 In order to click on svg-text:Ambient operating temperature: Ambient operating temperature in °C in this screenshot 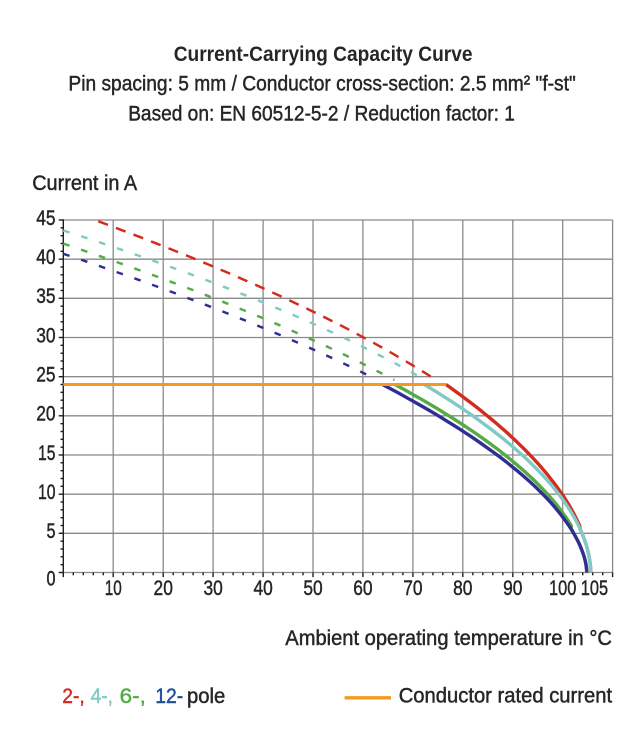, I will do `click(448, 638)`.